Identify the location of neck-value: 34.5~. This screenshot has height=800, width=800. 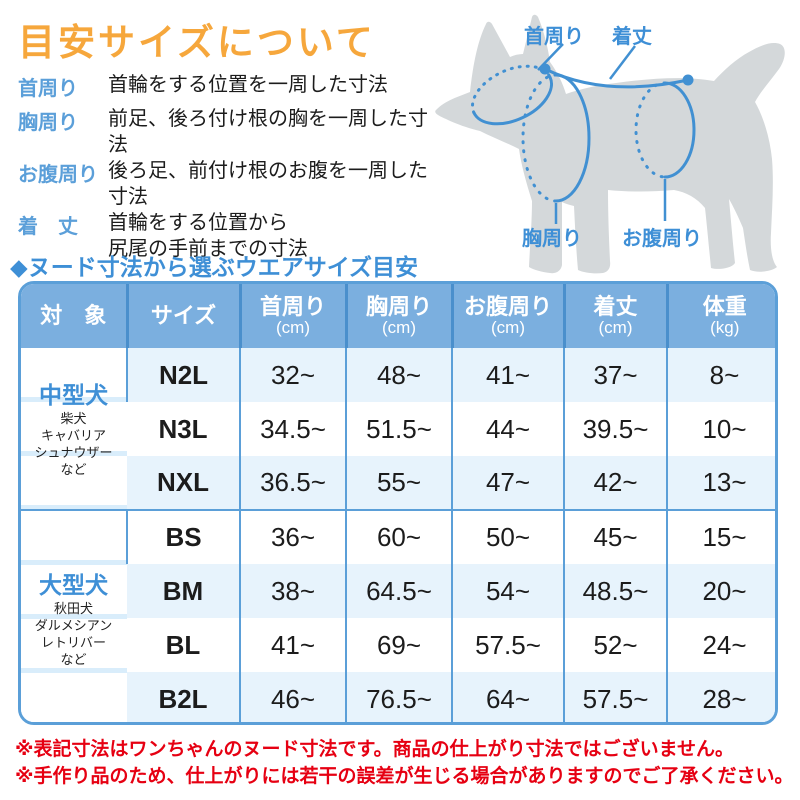
(292, 429).